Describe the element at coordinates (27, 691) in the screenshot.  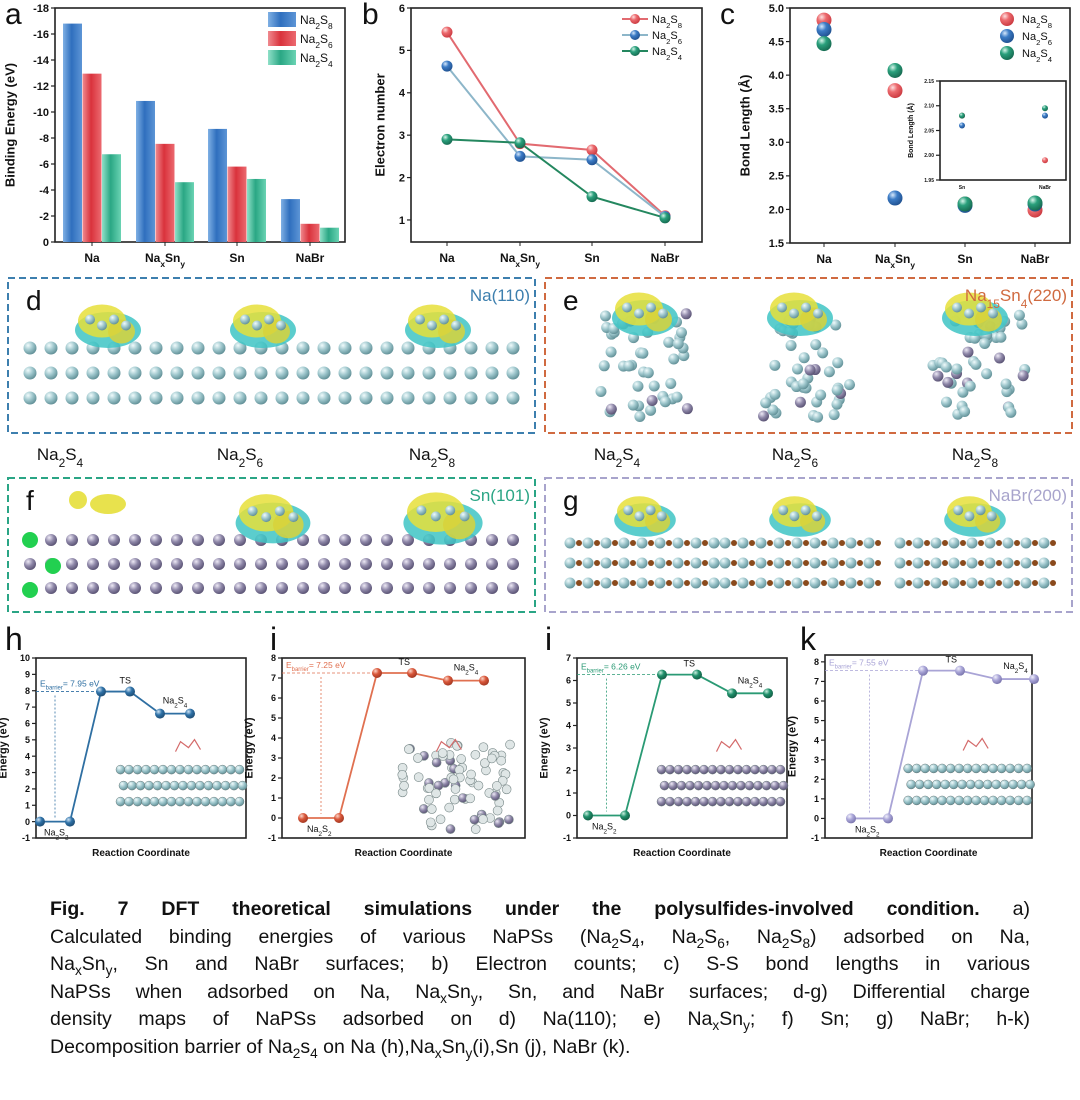
I see `text-run: 8` at that location.